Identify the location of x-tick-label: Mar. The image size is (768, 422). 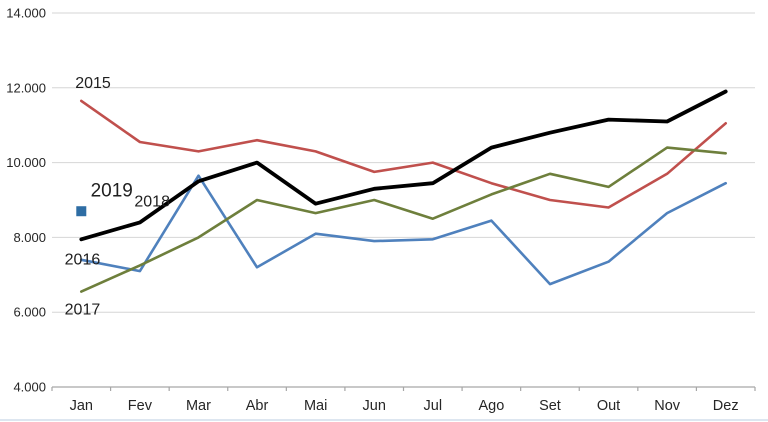
(198, 406).